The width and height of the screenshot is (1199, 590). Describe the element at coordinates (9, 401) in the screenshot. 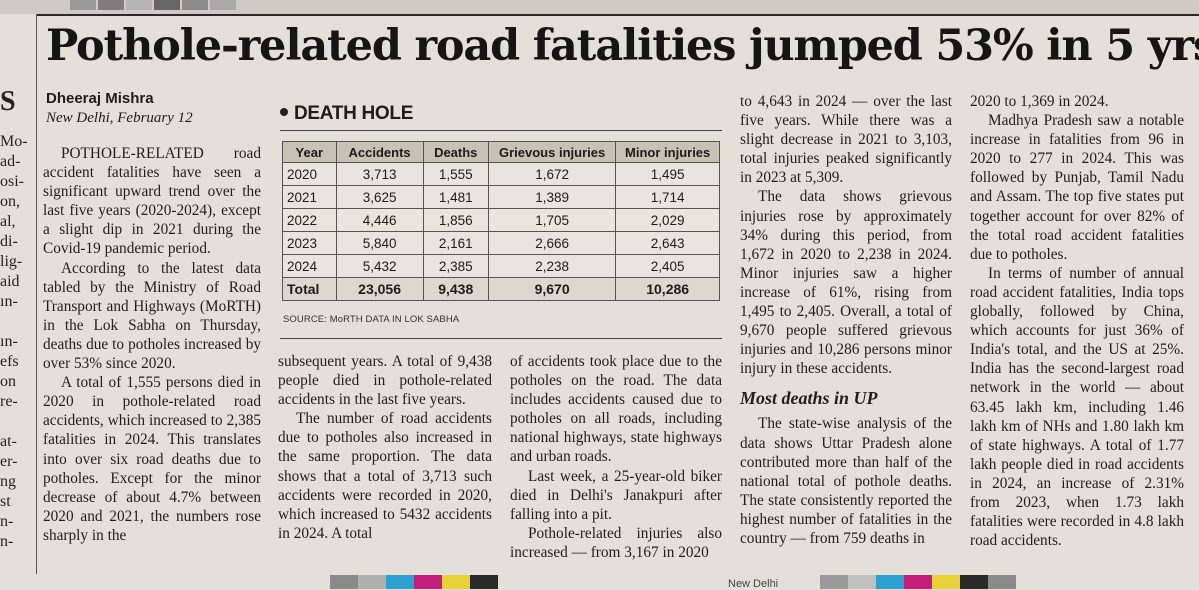

I see `fragment-line: re-` at that location.